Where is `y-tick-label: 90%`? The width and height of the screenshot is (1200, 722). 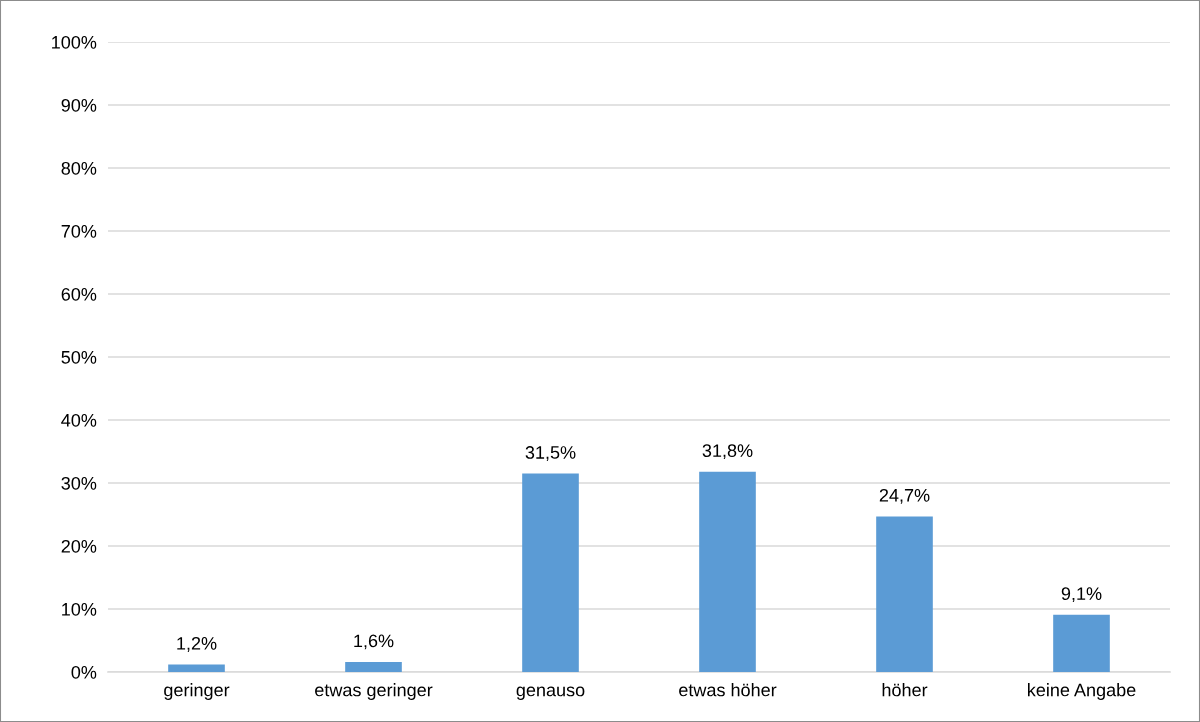 y-tick-label: 90% is located at coordinates (79, 105).